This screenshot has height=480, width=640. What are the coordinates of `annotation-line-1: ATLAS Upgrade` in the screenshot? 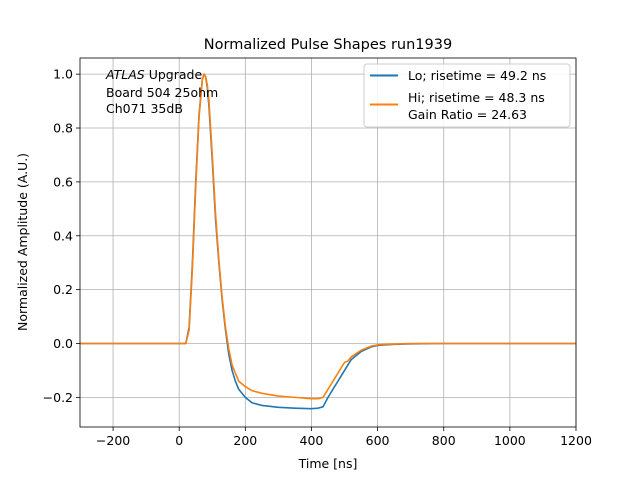 It's located at (153, 74).